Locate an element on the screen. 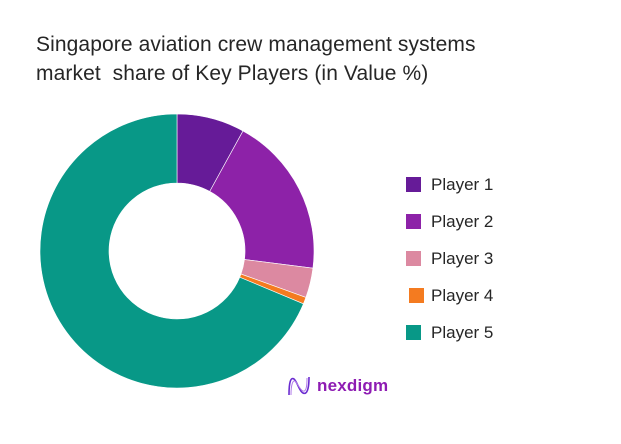 The image size is (621, 444). legend-item-player-4: Player 4 is located at coordinates (449, 295).